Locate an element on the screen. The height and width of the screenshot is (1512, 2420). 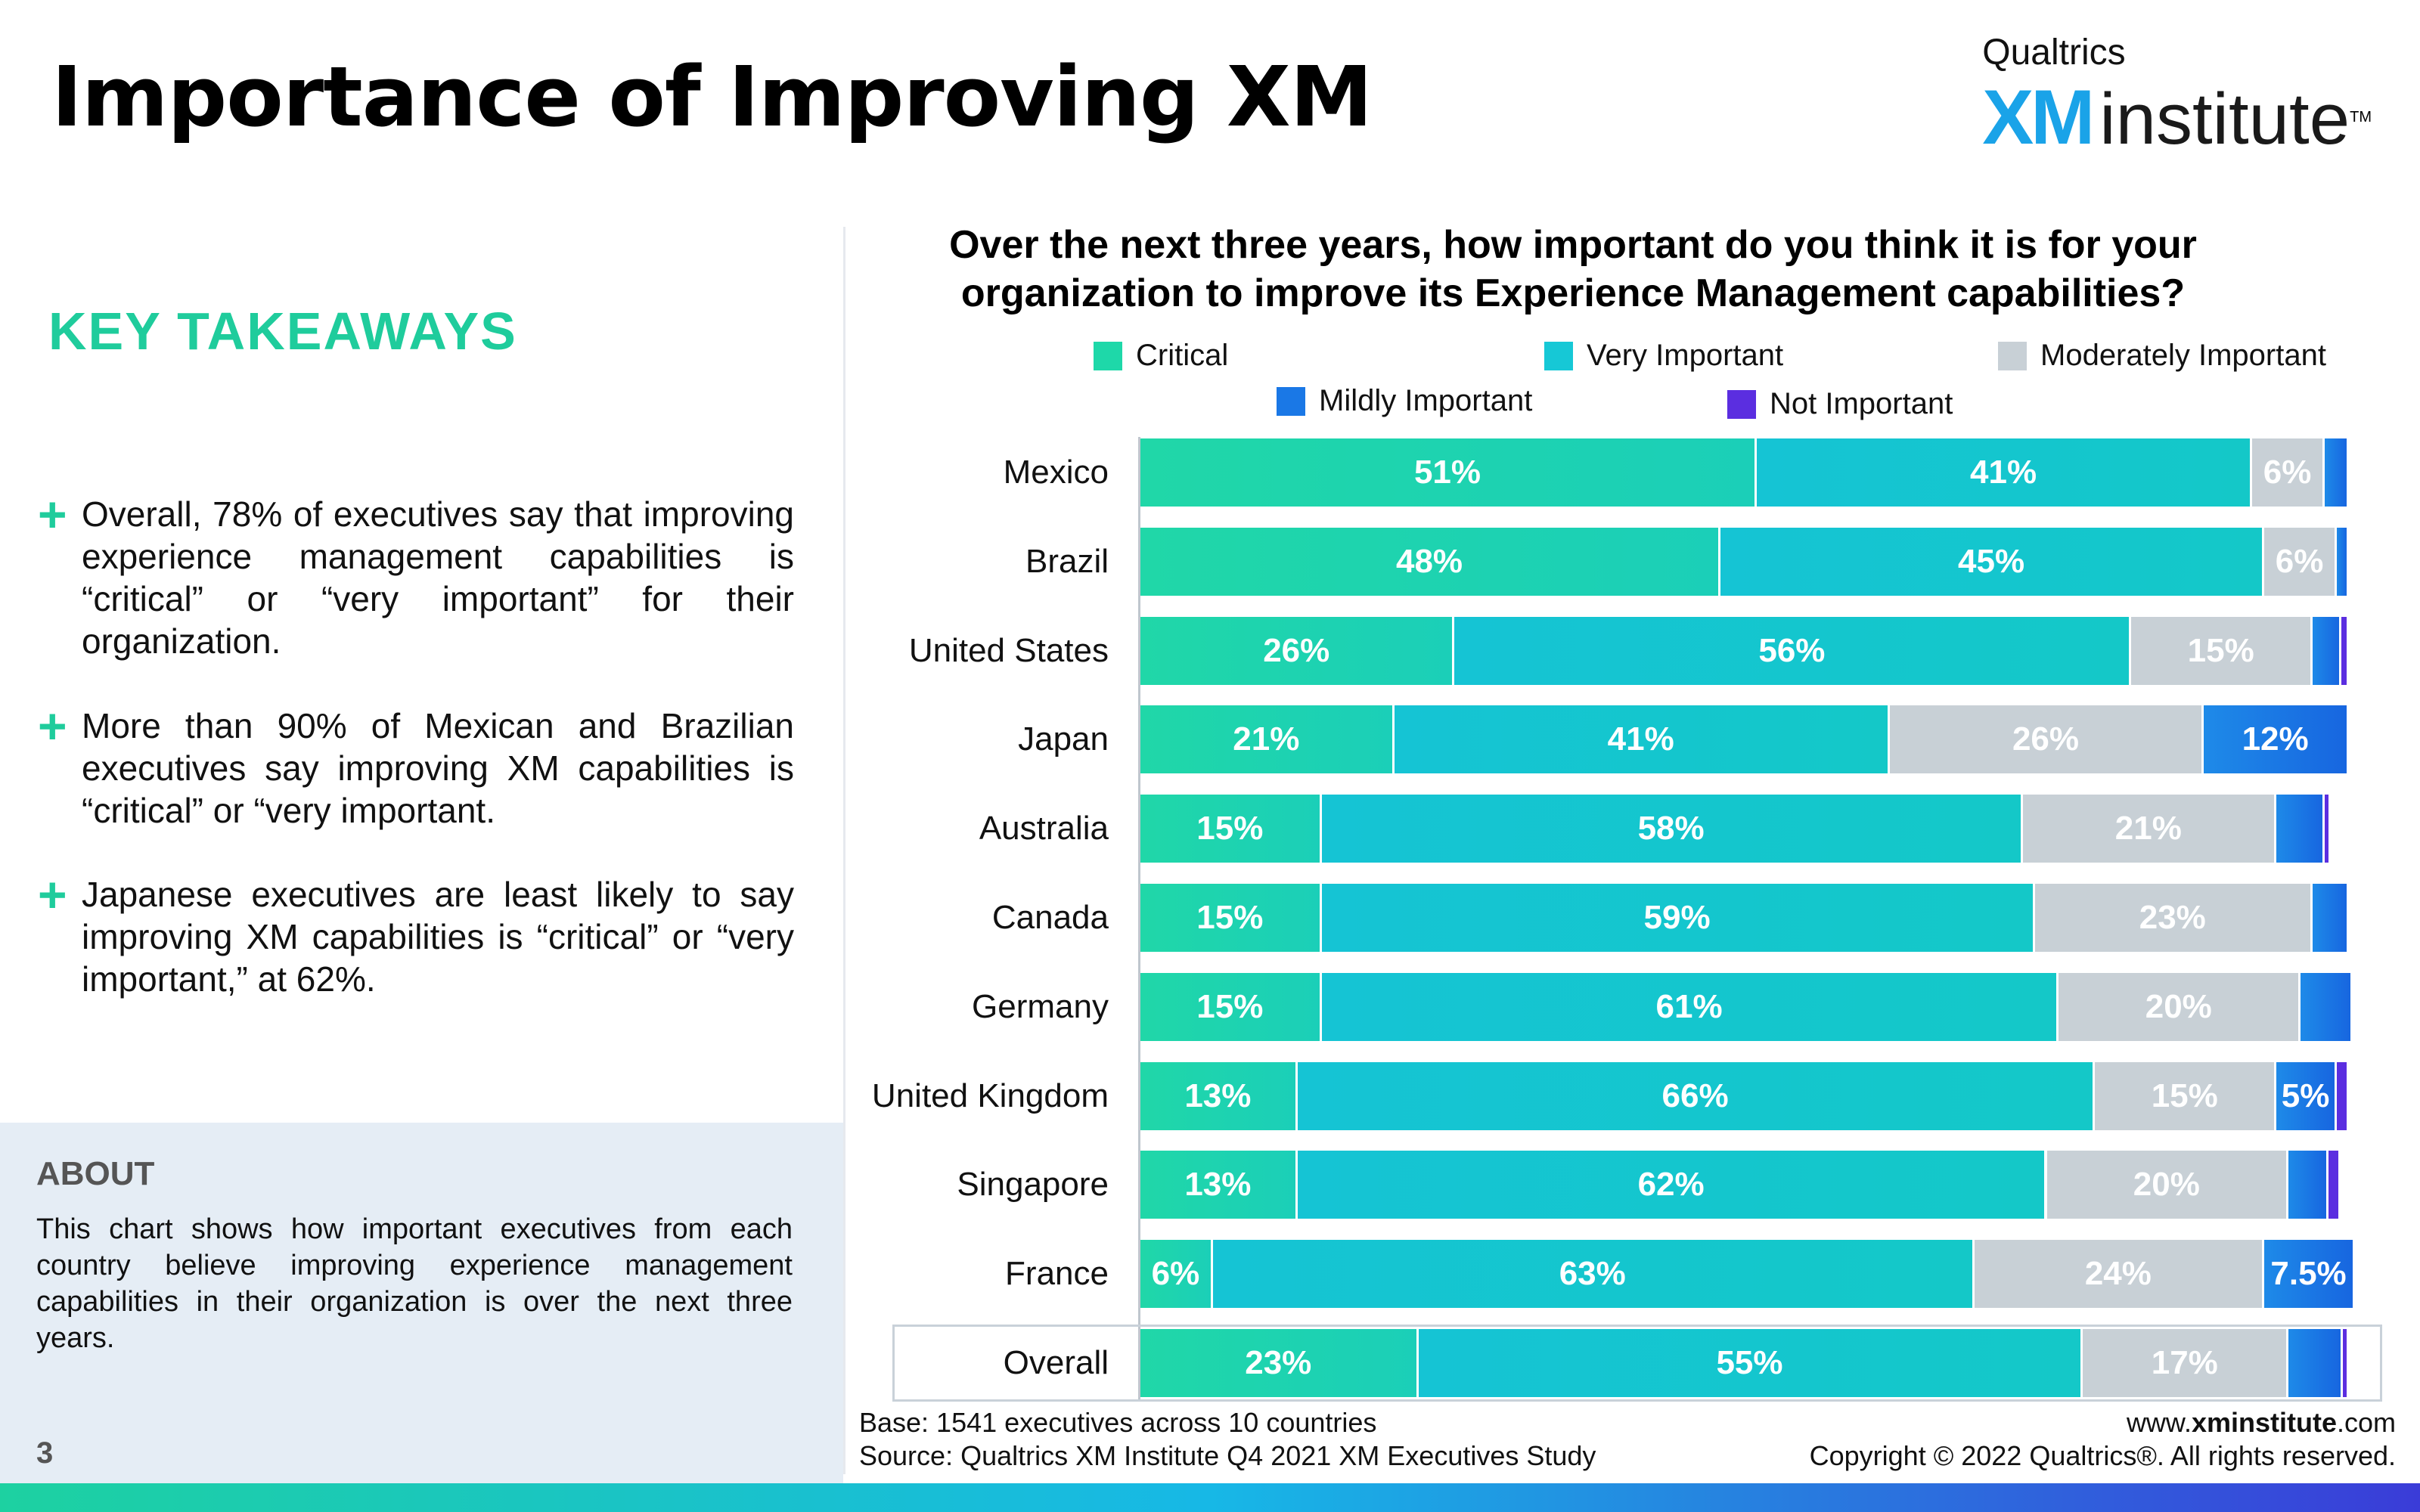
legend-item-very-important: Very Important is located at coordinates (1663, 356).